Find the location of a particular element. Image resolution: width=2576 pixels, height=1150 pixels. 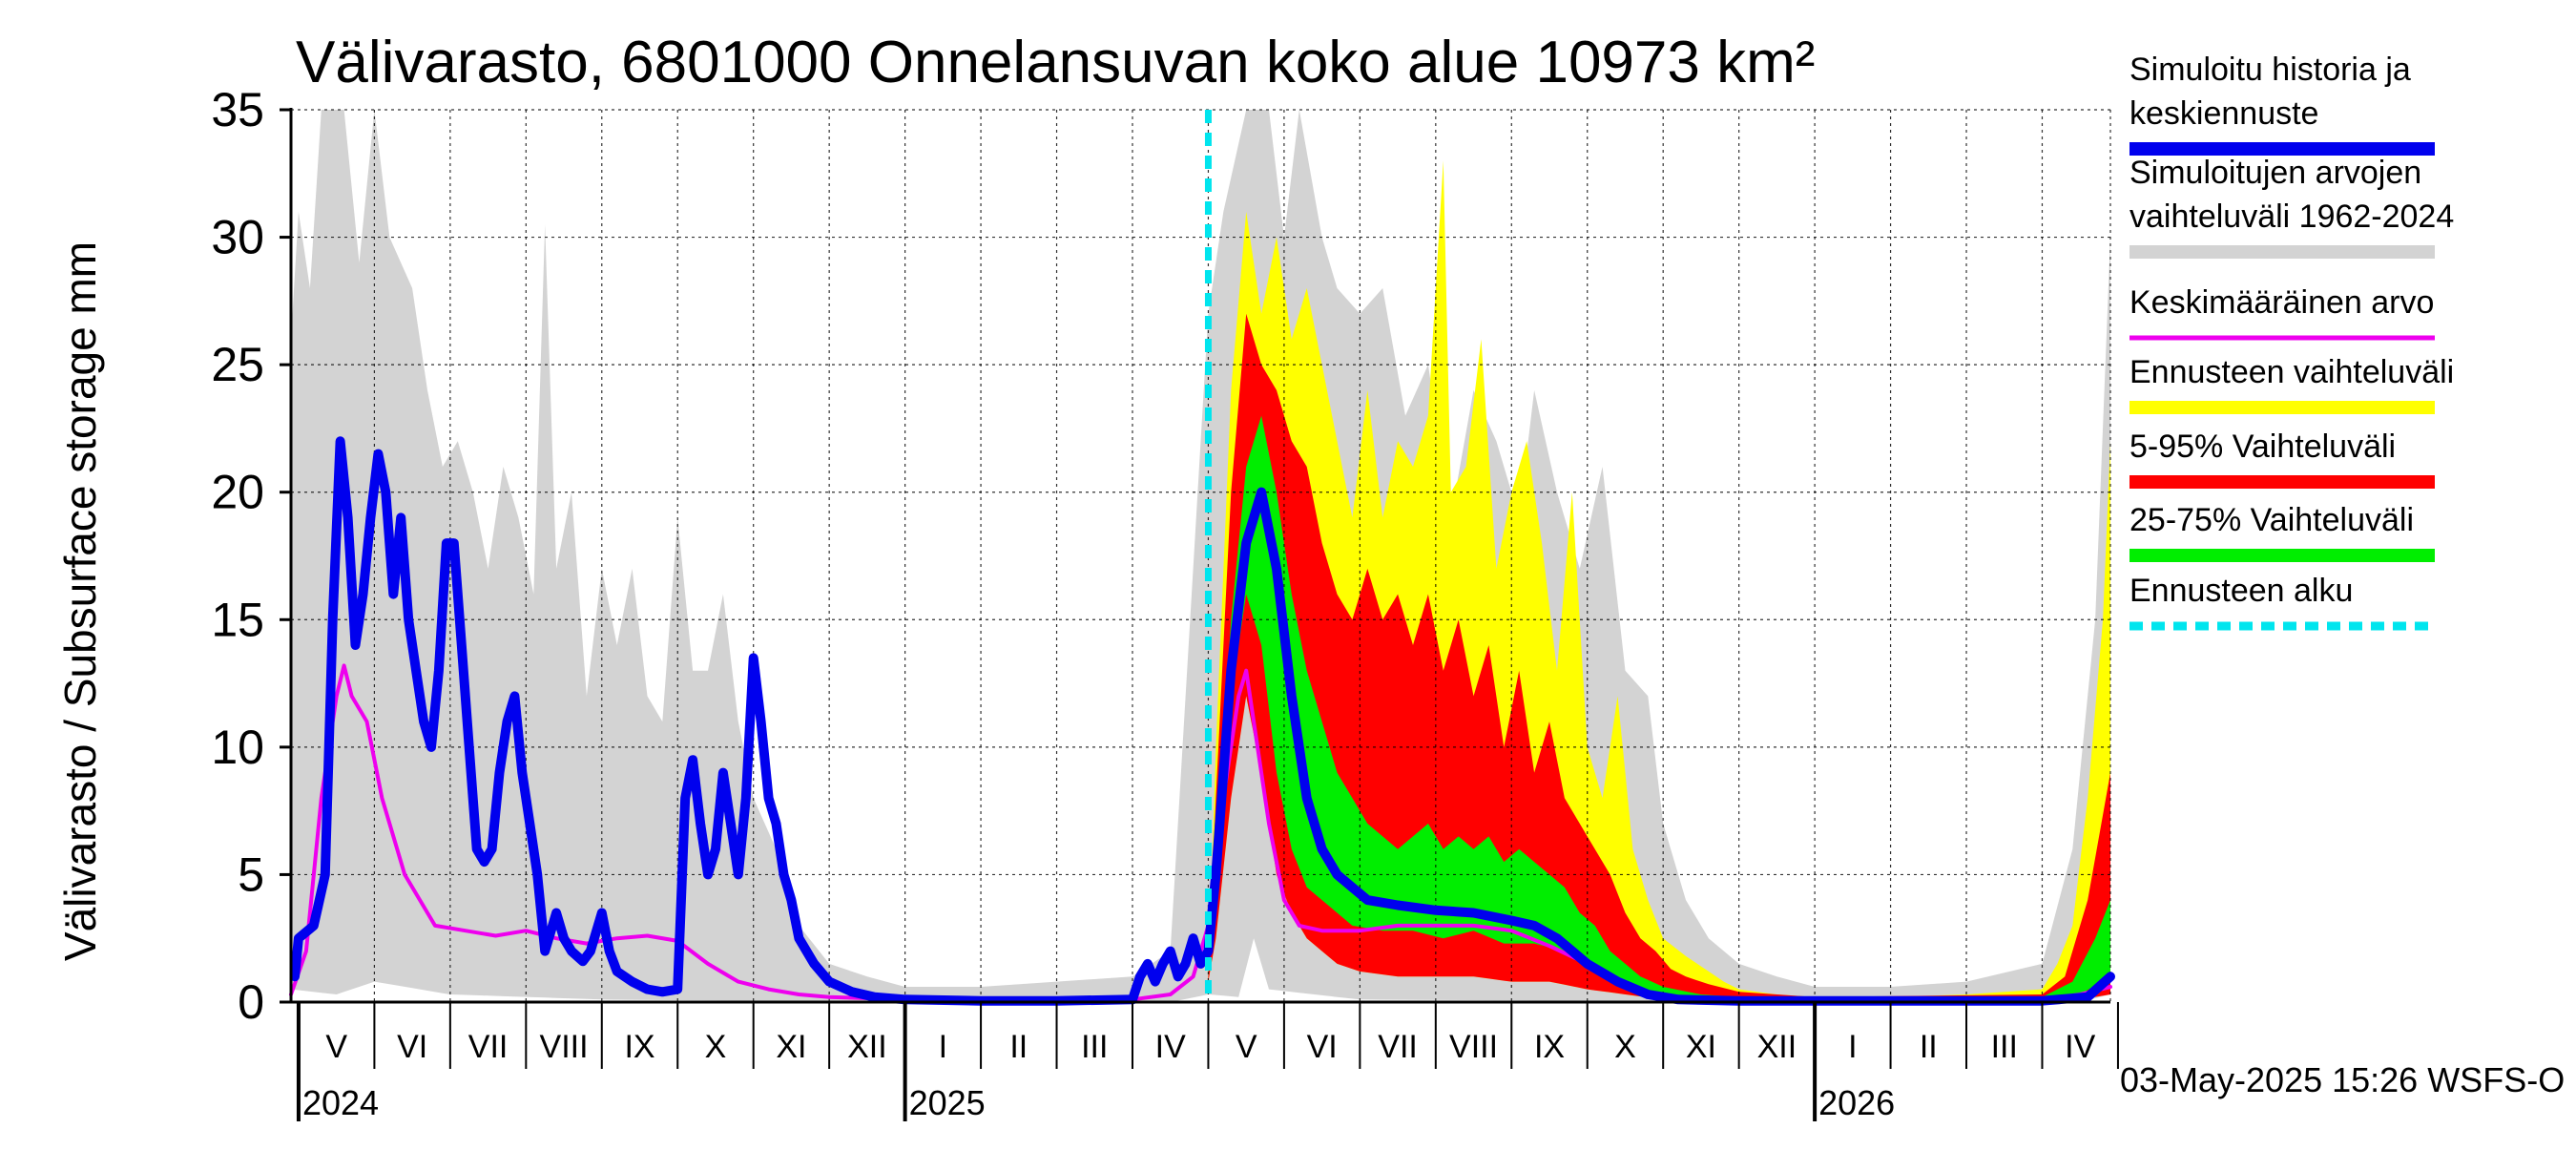

legend-item-mean: Keskimääräinen arvo is located at coordinates (2282, 312).